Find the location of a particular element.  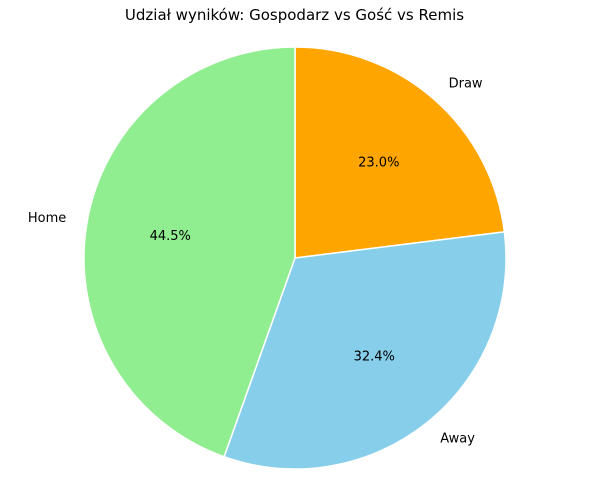

pie-category-label-draw: Draw is located at coordinates (466, 84).